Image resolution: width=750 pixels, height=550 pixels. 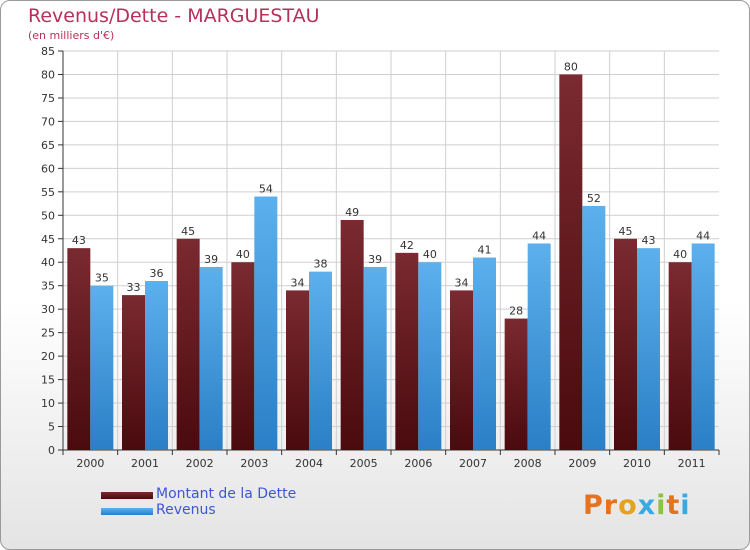 What do you see at coordinates (51, 450) in the screenshot?
I see `y-tick-label: 0` at bounding box center [51, 450].